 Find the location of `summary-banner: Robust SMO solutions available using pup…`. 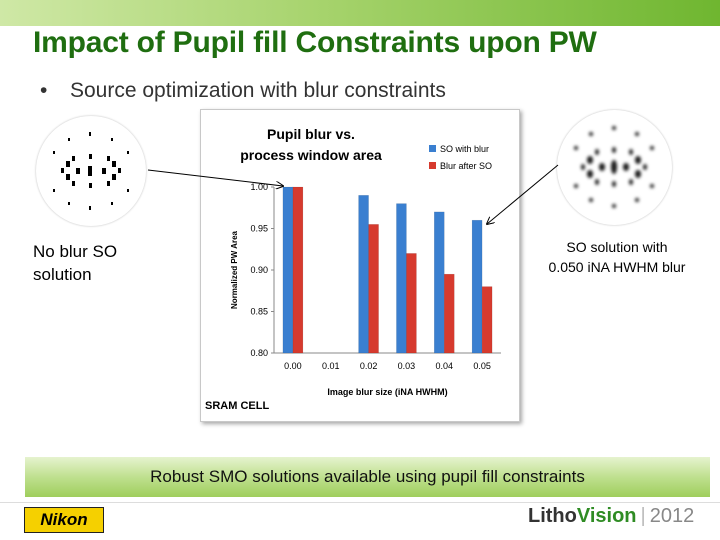

summary-banner: Robust SMO solutions available using pup… is located at coordinates (367, 477).